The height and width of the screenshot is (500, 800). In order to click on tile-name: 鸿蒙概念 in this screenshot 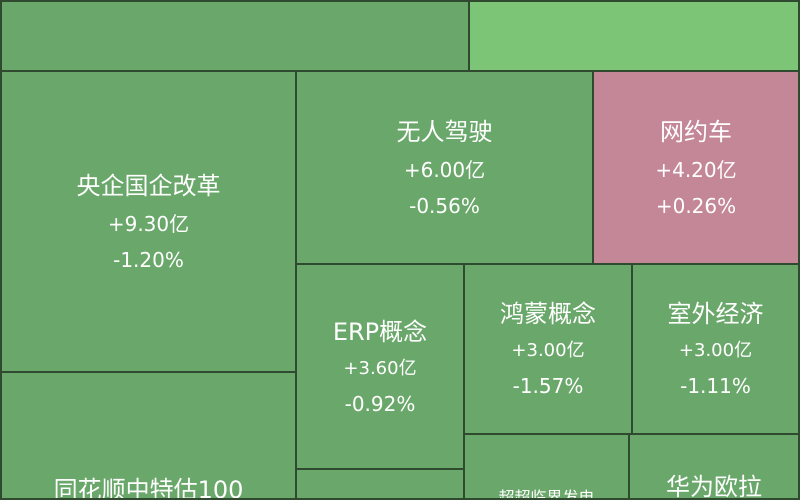, I will do `click(548, 314)`.